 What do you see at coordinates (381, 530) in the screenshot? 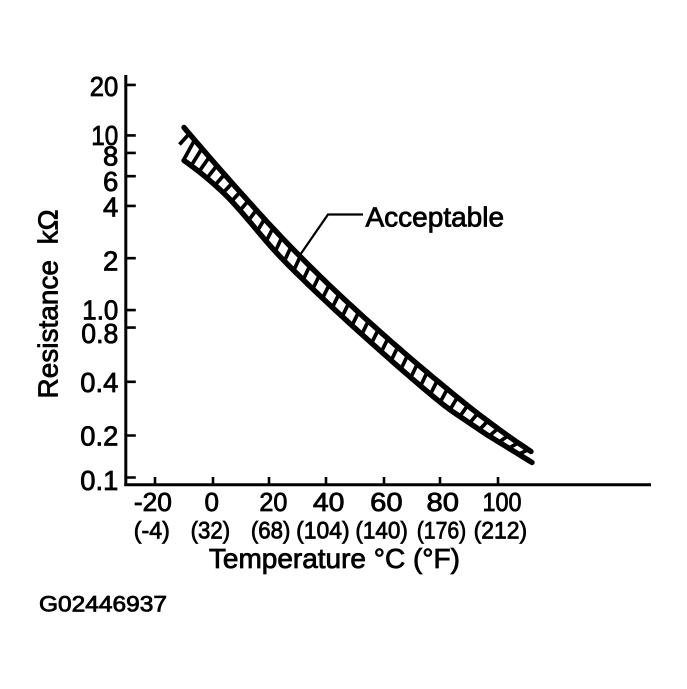
I see `svg-text: (140)` at bounding box center [381, 530].